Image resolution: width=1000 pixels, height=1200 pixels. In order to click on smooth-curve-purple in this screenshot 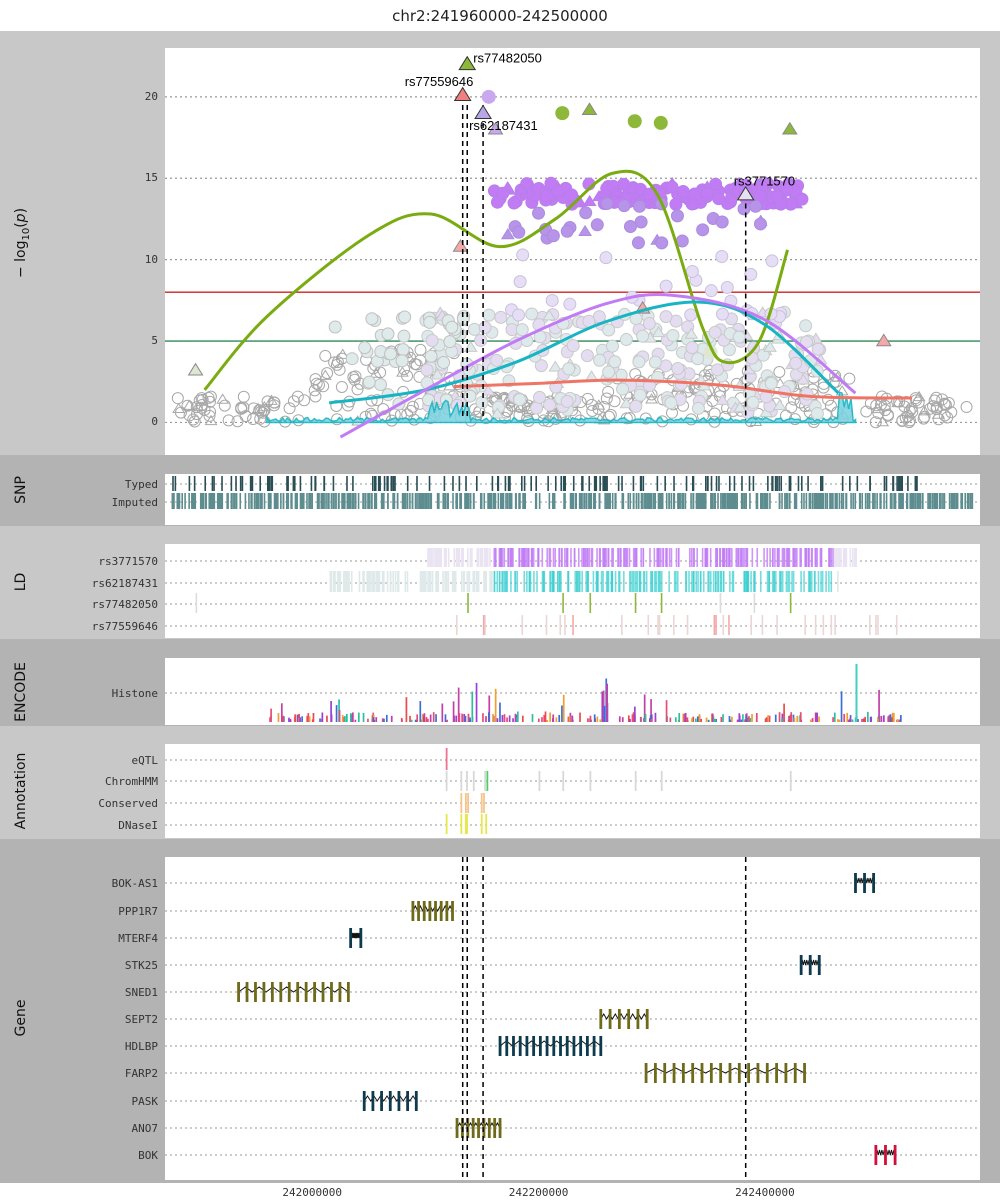, I will do `click(598, 366)`.